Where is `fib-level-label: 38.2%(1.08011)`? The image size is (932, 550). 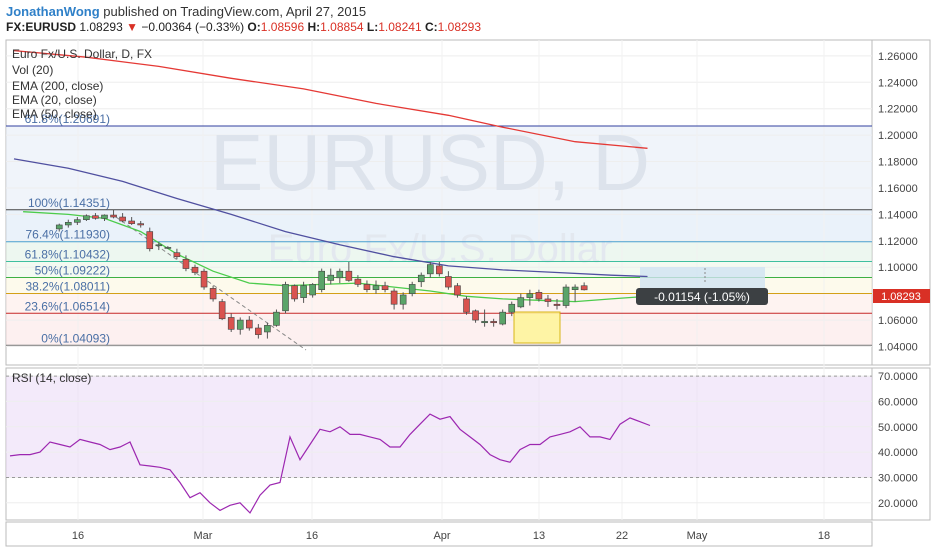
fib-level-label: 38.2%(1.08011) is located at coordinates (67, 287).